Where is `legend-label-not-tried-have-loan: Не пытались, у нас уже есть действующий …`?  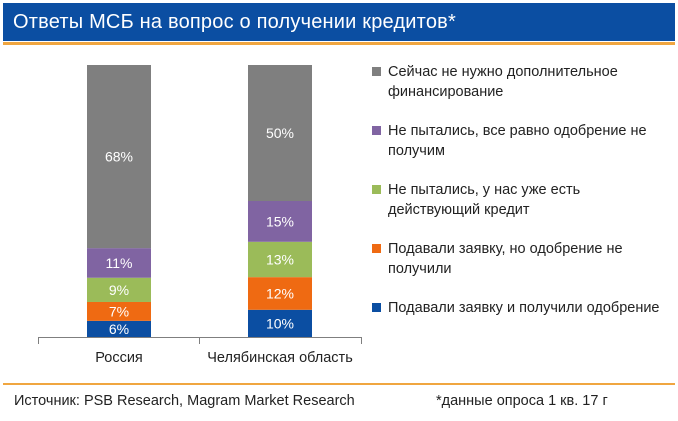 legend-label-not-tried-have-loan: Не пытались, у нас уже есть действующий … is located at coordinates (484, 200).